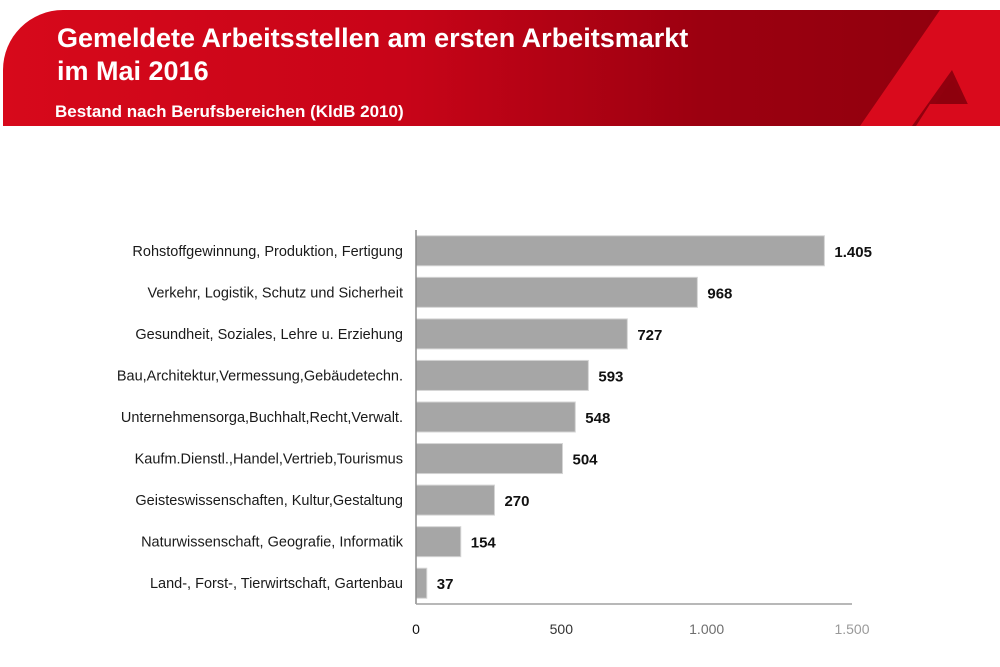  I want to click on category-label: Unternehmensorga,Buchhalt,Recht,Verwalt., so click(262, 418).